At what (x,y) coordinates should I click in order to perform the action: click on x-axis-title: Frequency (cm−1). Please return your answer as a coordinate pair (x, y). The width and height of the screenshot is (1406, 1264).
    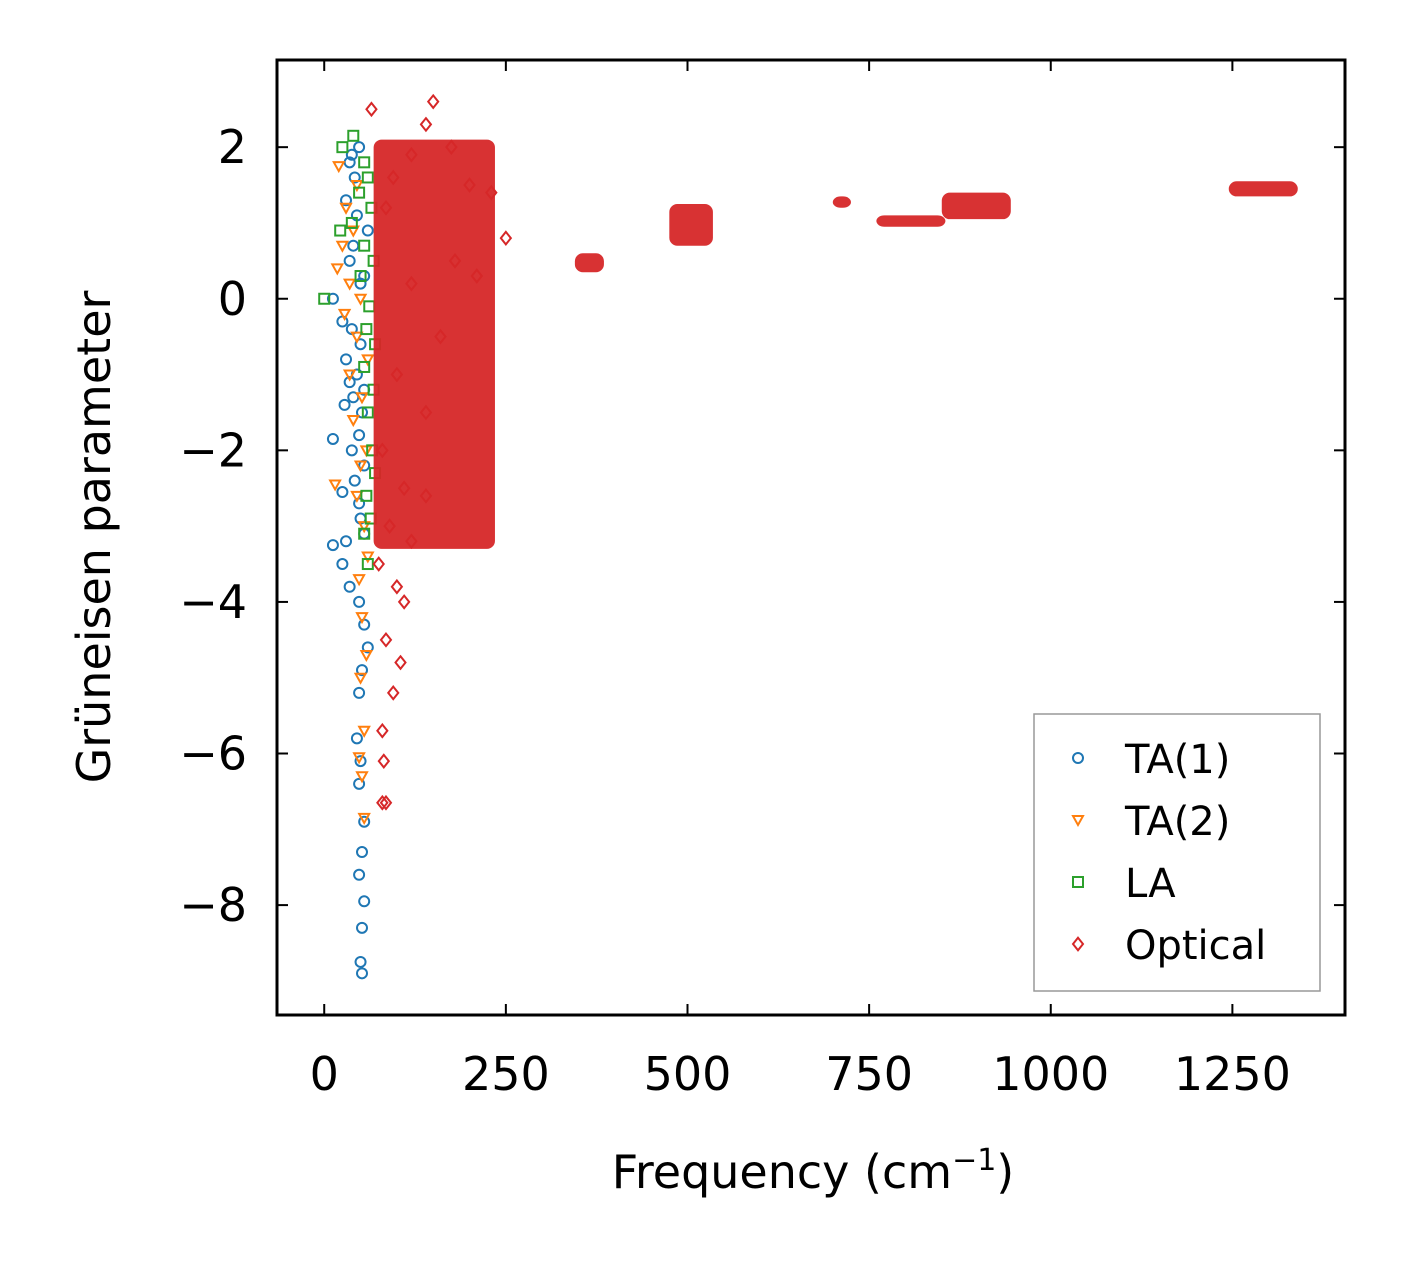
    Looking at the image, I should click on (813, 1171).